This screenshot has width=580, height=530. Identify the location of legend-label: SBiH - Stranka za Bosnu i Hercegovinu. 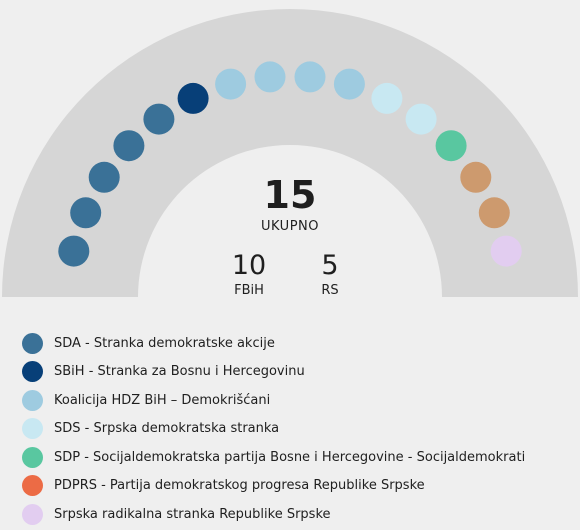
(179, 372).